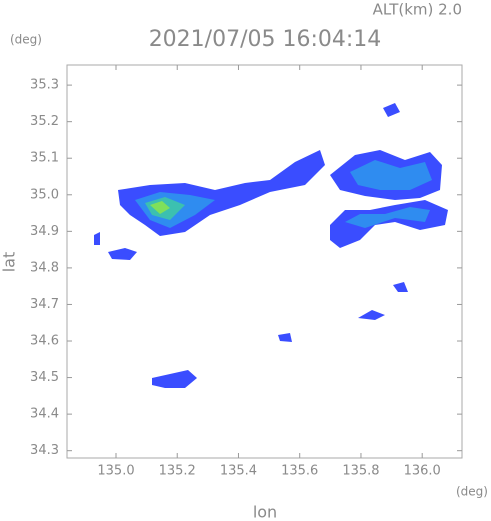 The width and height of the screenshot is (491, 521). Describe the element at coordinates (422, 471) in the screenshot. I see `x-tick-label: 136.0` at that location.